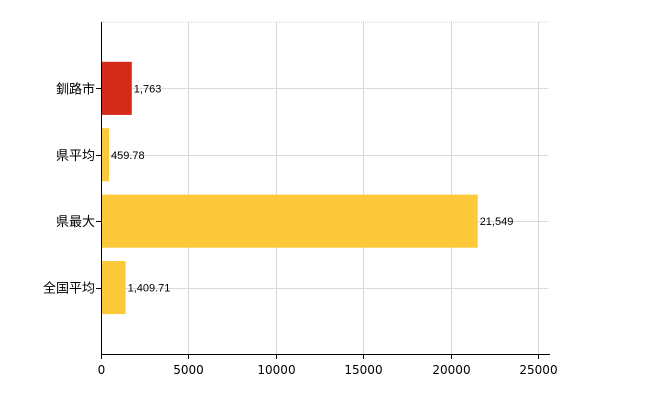  What do you see at coordinates (188, 370) in the screenshot?
I see `x-tick-label: 5000` at bounding box center [188, 370].